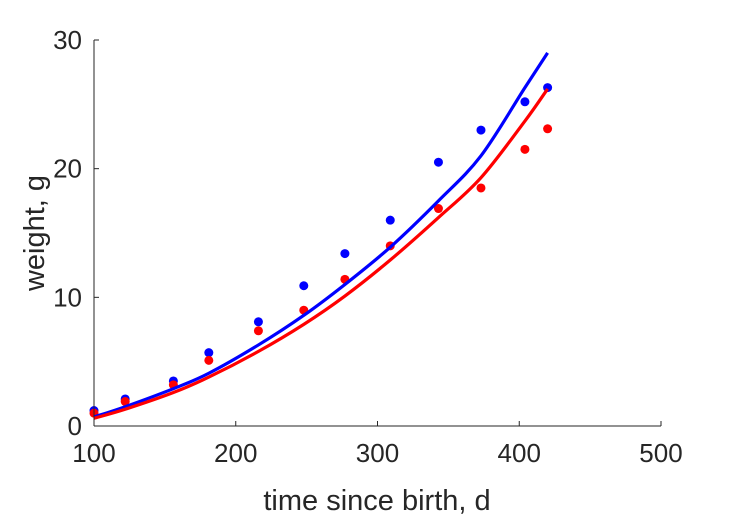 Image resolution: width=729 pixels, height=521 pixels. Describe the element at coordinates (93, 453) in the screenshot. I see `x-tick-label: 100` at that location.